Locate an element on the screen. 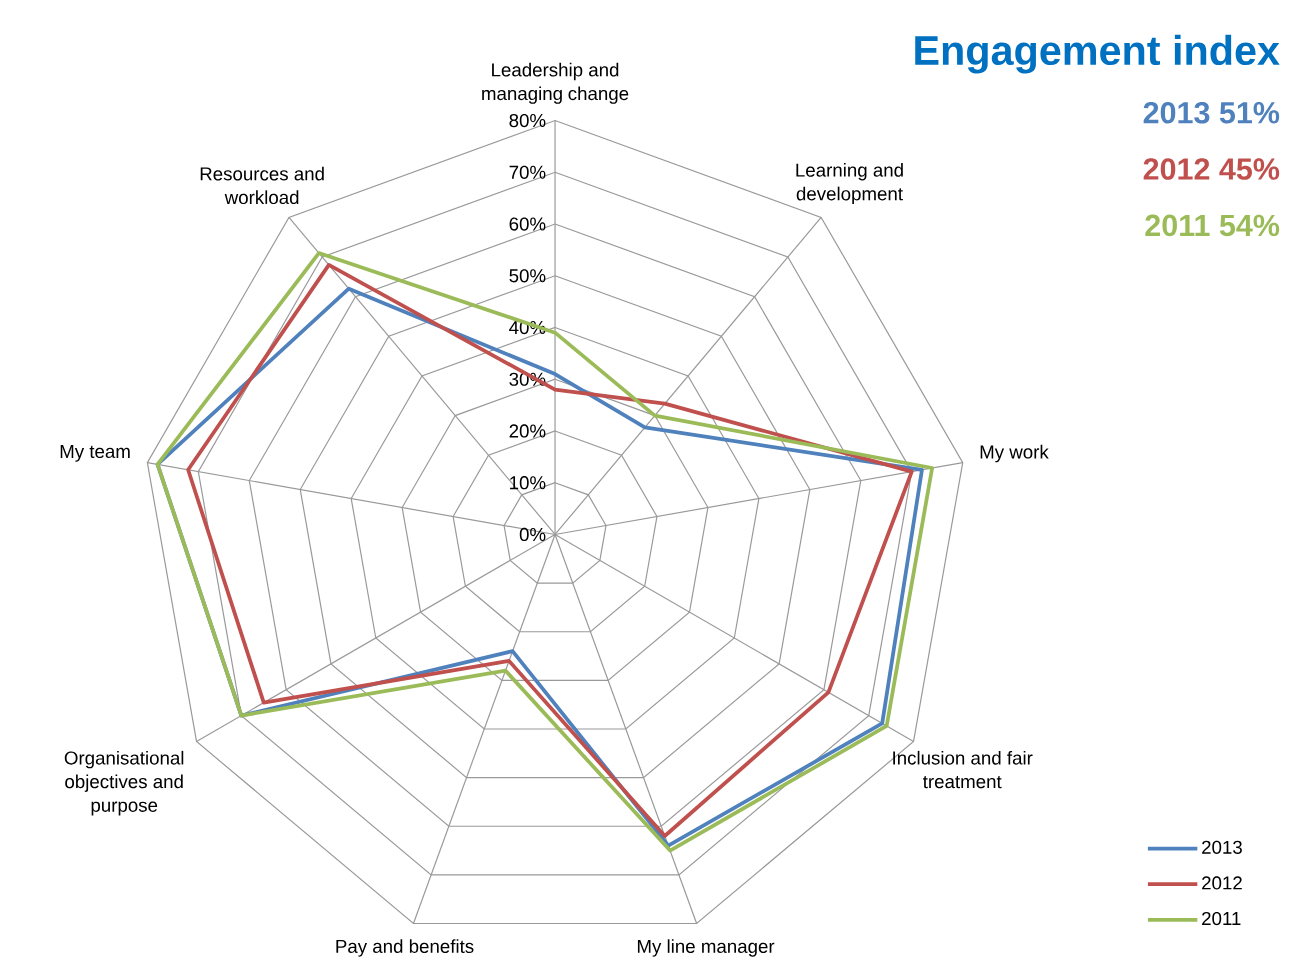  y-tick-label: 20% is located at coordinates (527, 431).